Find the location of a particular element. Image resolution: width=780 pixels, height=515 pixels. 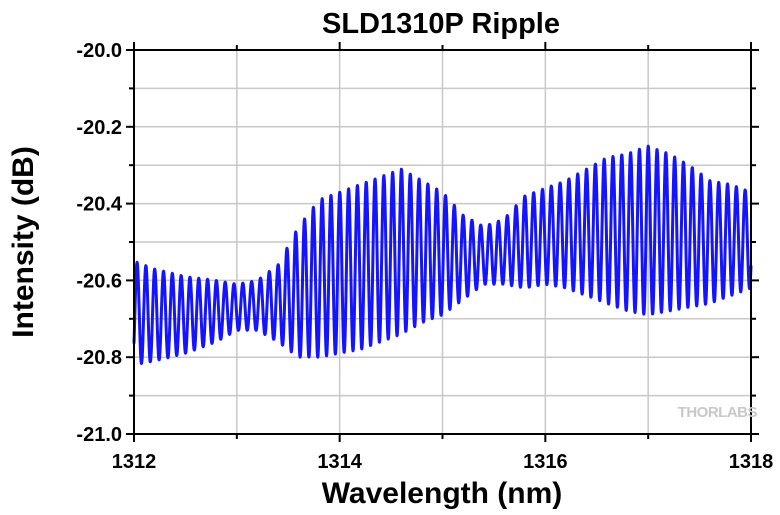

x-tick-label: 1316 is located at coordinates (545, 462).